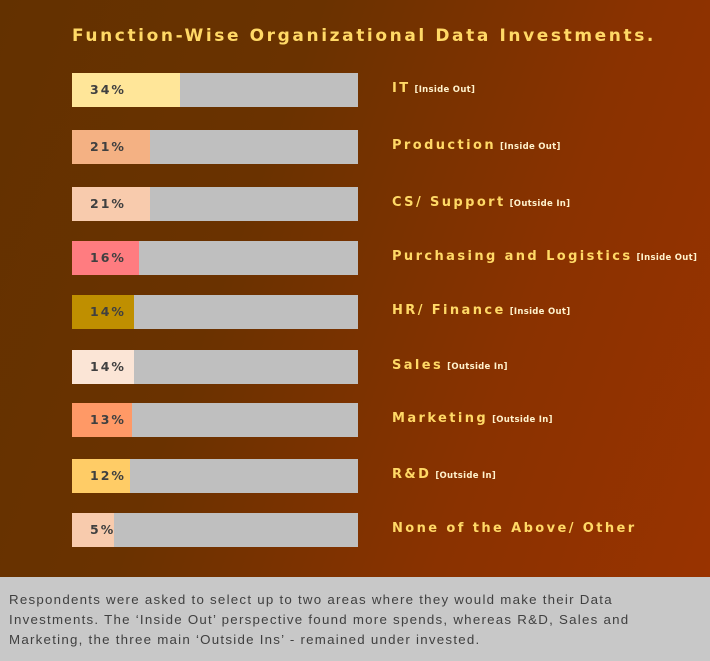 This screenshot has width=710, height=661. What do you see at coordinates (215, 476) in the screenshot?
I see `bar-track: 12%` at bounding box center [215, 476].